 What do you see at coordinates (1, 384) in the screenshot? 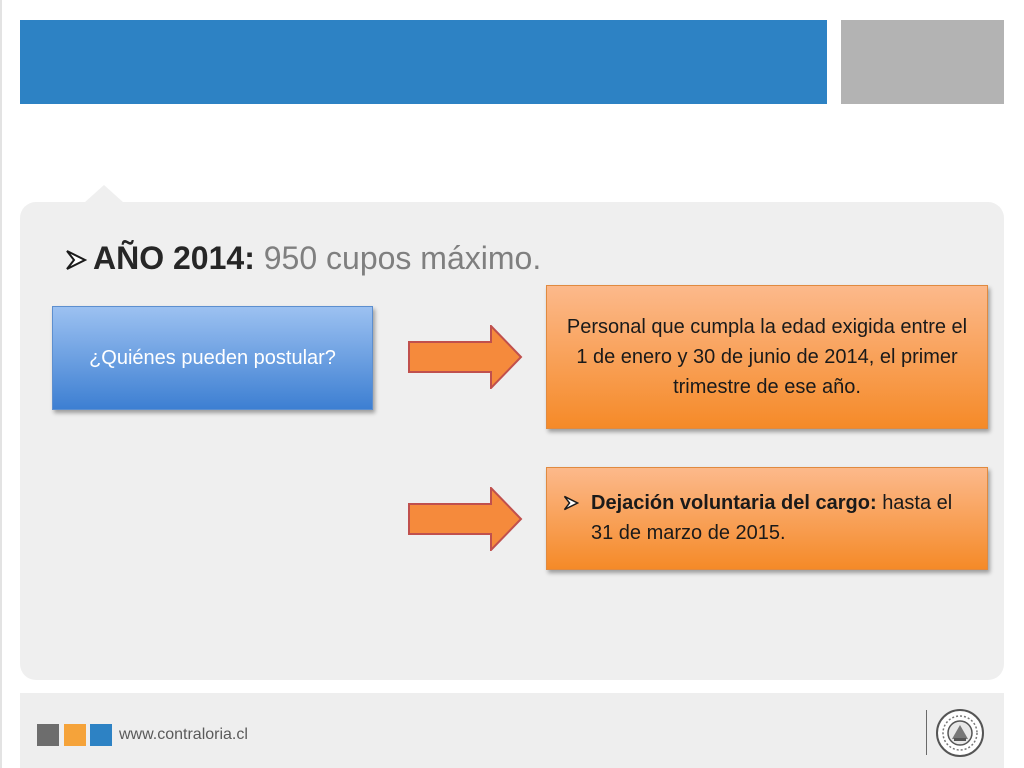
I see `left-edge-line` at bounding box center [1, 384].